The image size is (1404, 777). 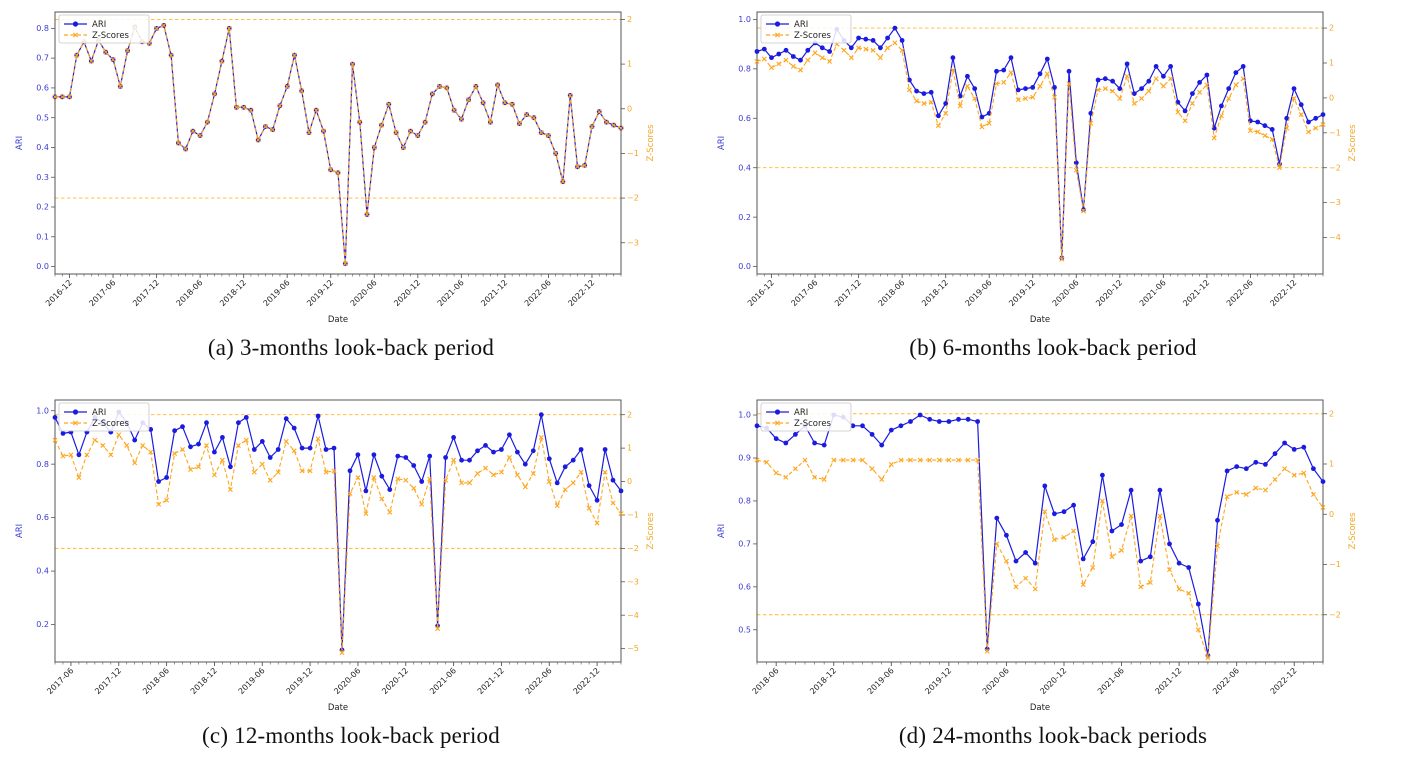 What do you see at coordinates (633, 648) in the screenshot?
I see `svg-text: −5` at bounding box center [633, 648].